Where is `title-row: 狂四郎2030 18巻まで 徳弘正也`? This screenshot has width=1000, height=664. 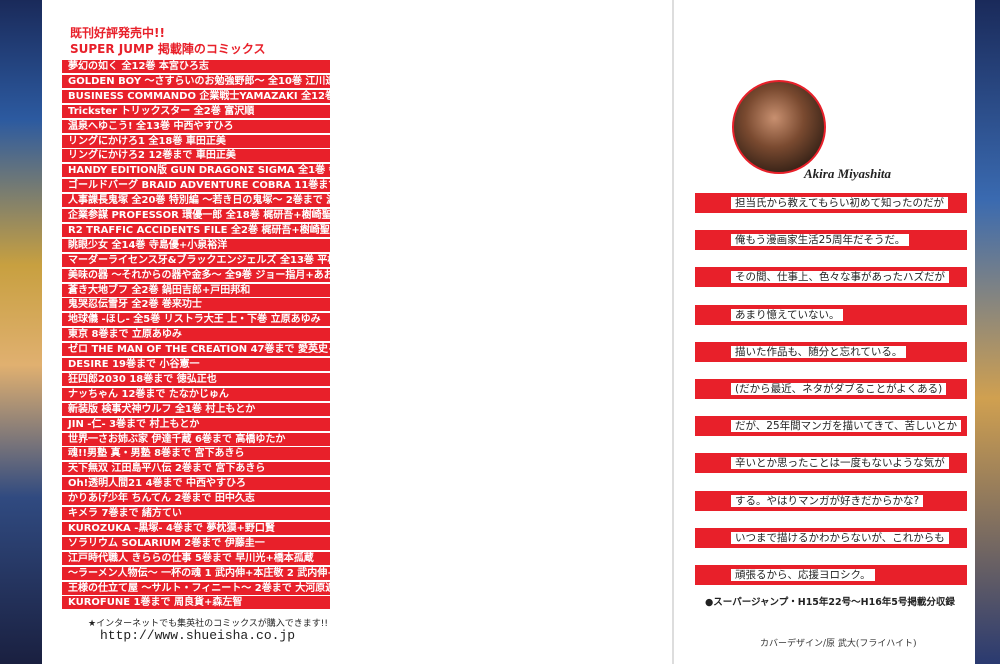
title-row: 狂四郎2030 18巻まで 徳弘正也 is located at coordinates (196, 379).